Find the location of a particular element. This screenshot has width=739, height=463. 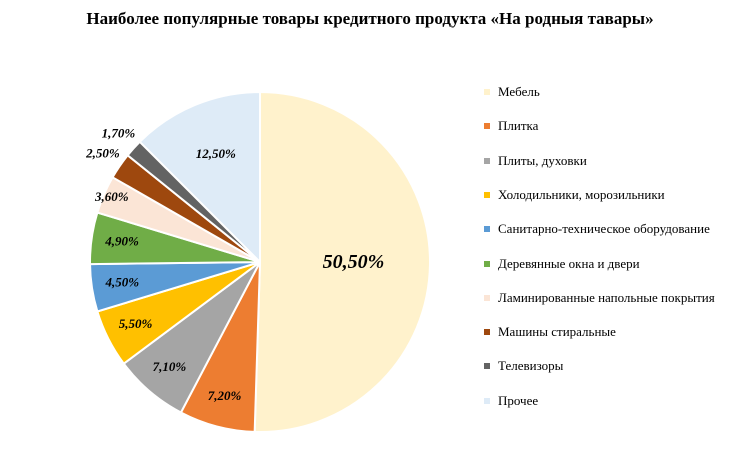

legend-label: Телевизоры is located at coordinates (531, 366).